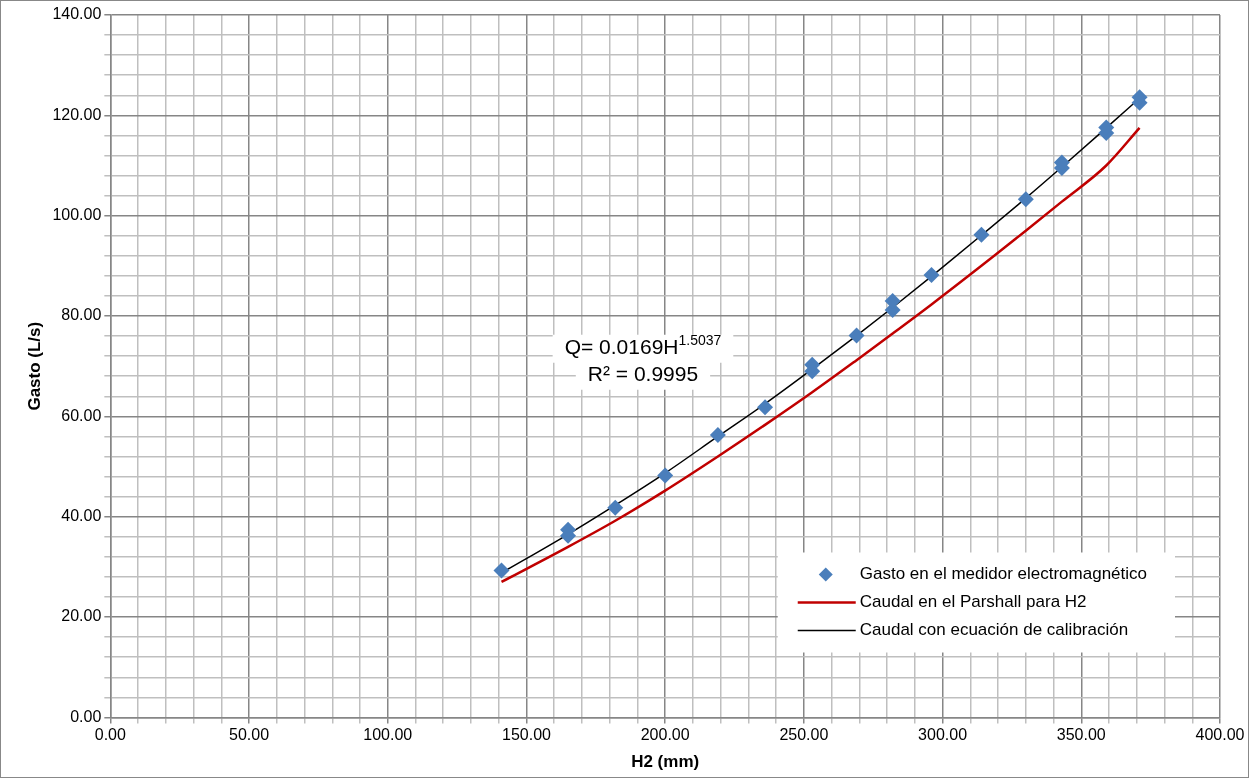 The width and height of the screenshot is (1249, 778). Describe the element at coordinates (1220, 735) in the screenshot. I see `x-tick-label: 400.00` at that location.